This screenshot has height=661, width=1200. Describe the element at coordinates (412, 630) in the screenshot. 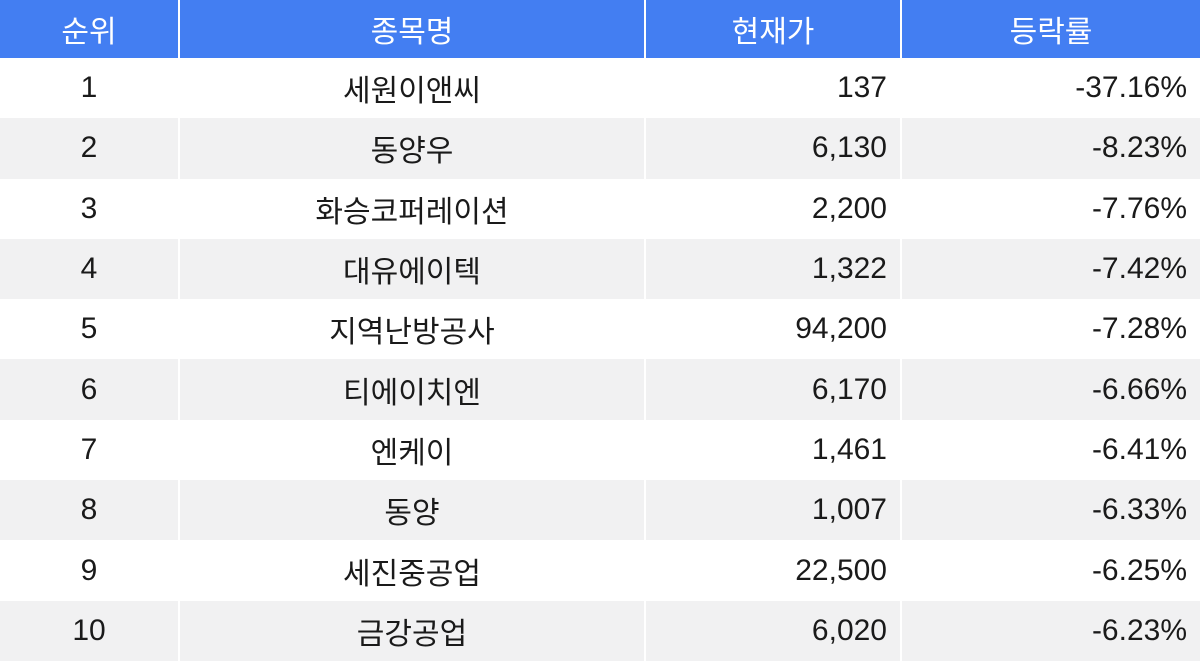

I see `stock-name-cell: 금강공업` at that location.